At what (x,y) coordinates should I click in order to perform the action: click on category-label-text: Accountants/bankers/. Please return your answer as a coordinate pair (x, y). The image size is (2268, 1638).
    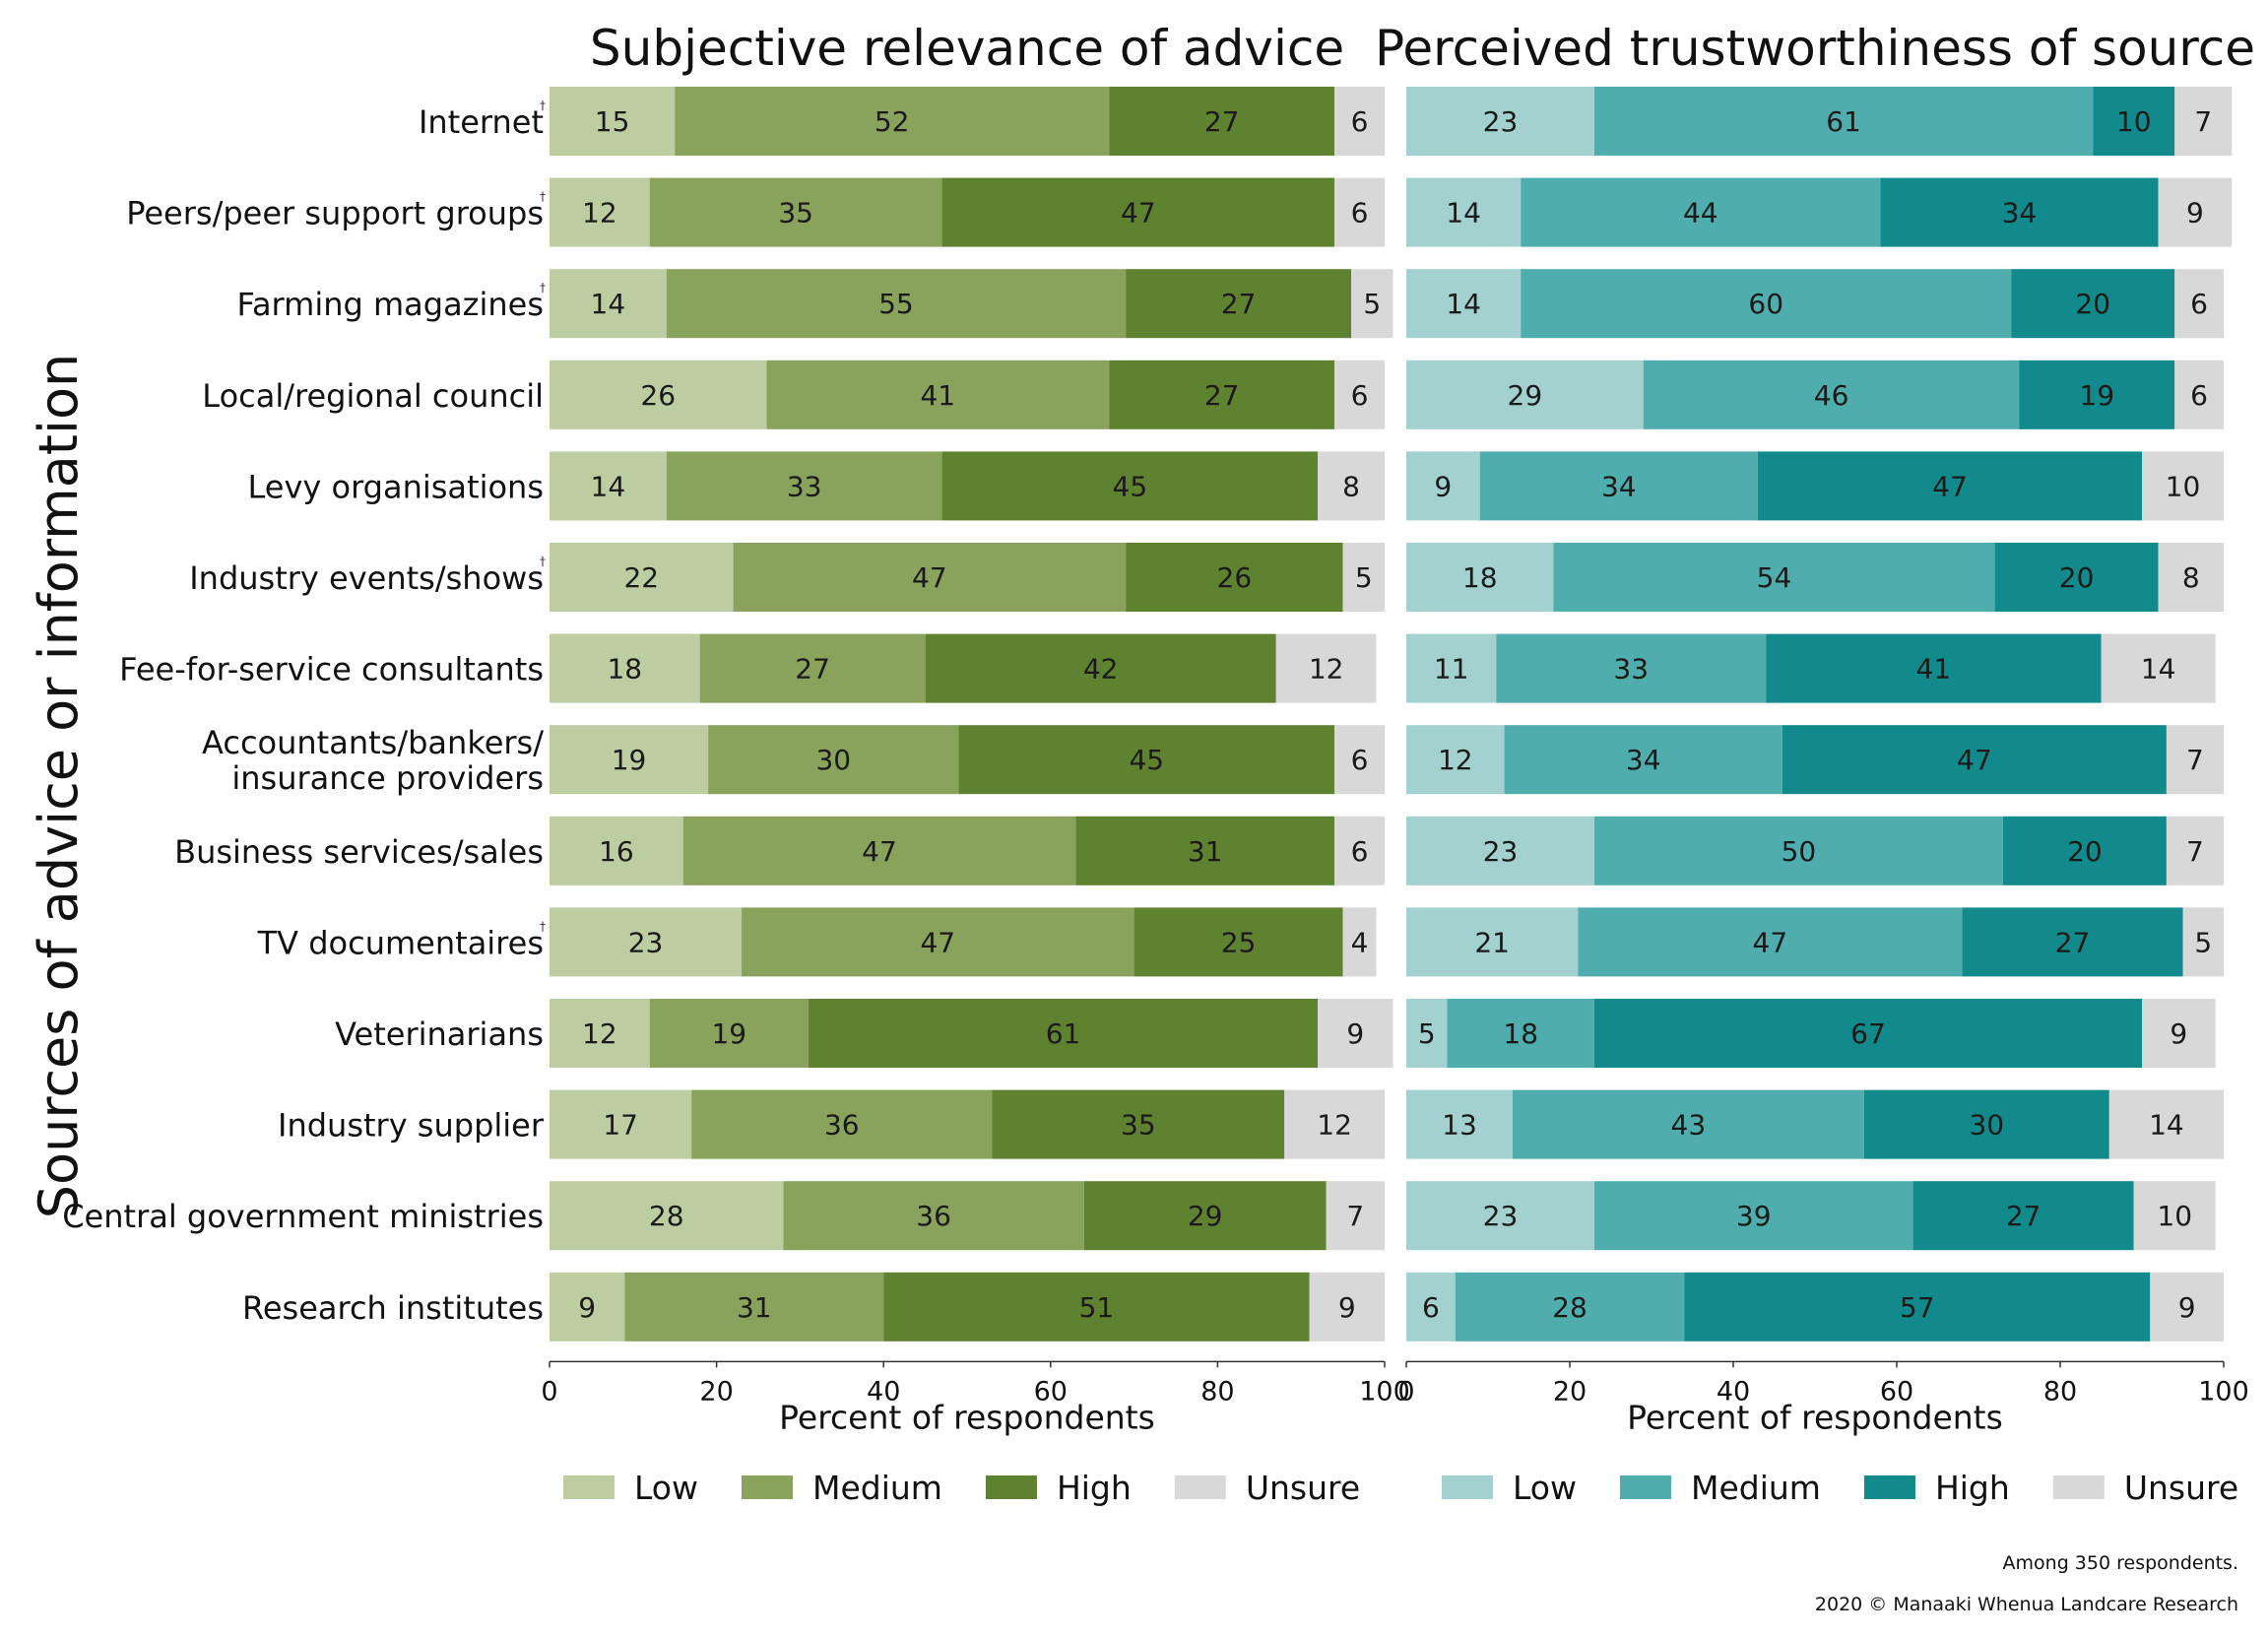
    Looking at the image, I should click on (373, 742).